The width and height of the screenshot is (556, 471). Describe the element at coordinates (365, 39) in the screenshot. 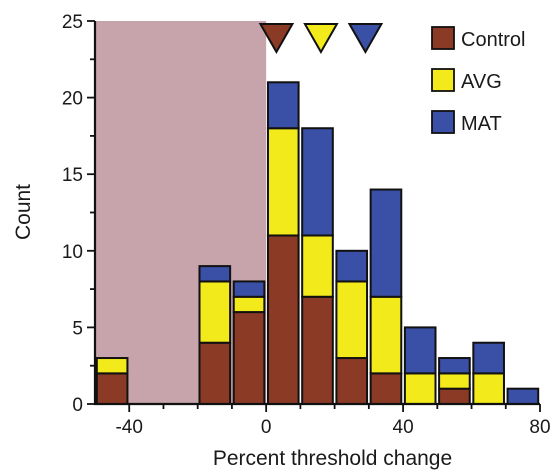

I see `mean-marker-mat` at that location.